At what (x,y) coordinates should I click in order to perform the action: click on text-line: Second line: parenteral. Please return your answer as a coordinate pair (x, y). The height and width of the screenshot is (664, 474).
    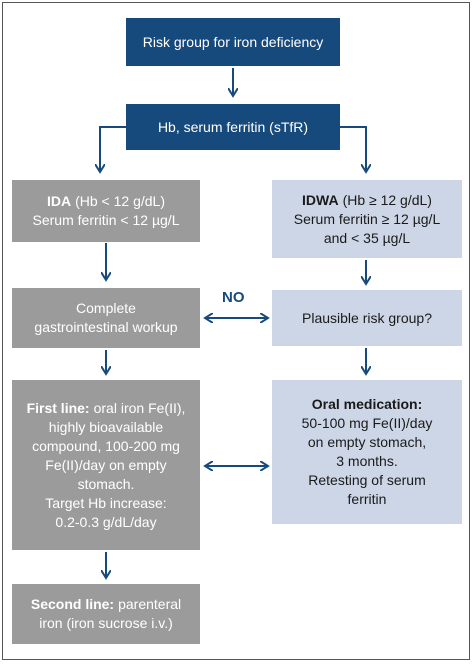
    Looking at the image, I should click on (106, 604).